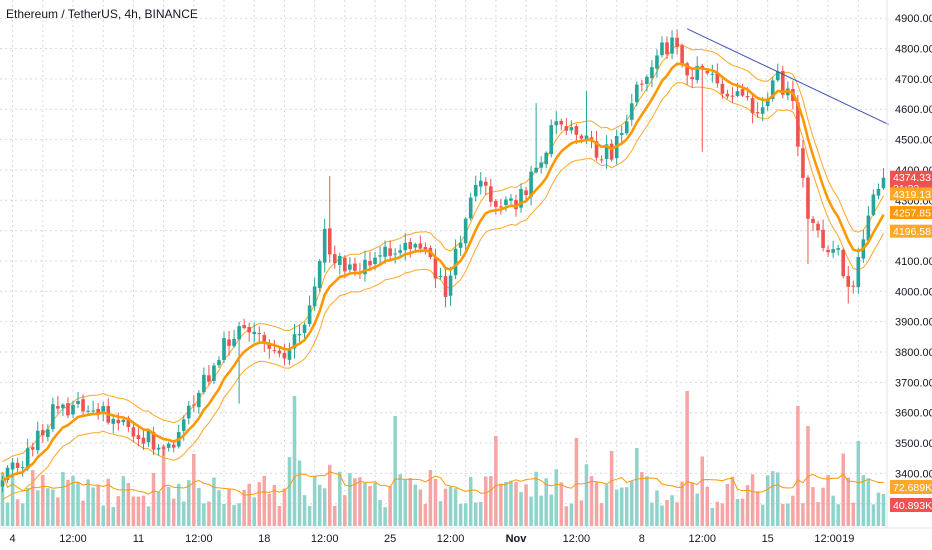 The image size is (932, 550). What do you see at coordinates (138, 539) in the screenshot?
I see `x-tick-label: 11` at bounding box center [138, 539].